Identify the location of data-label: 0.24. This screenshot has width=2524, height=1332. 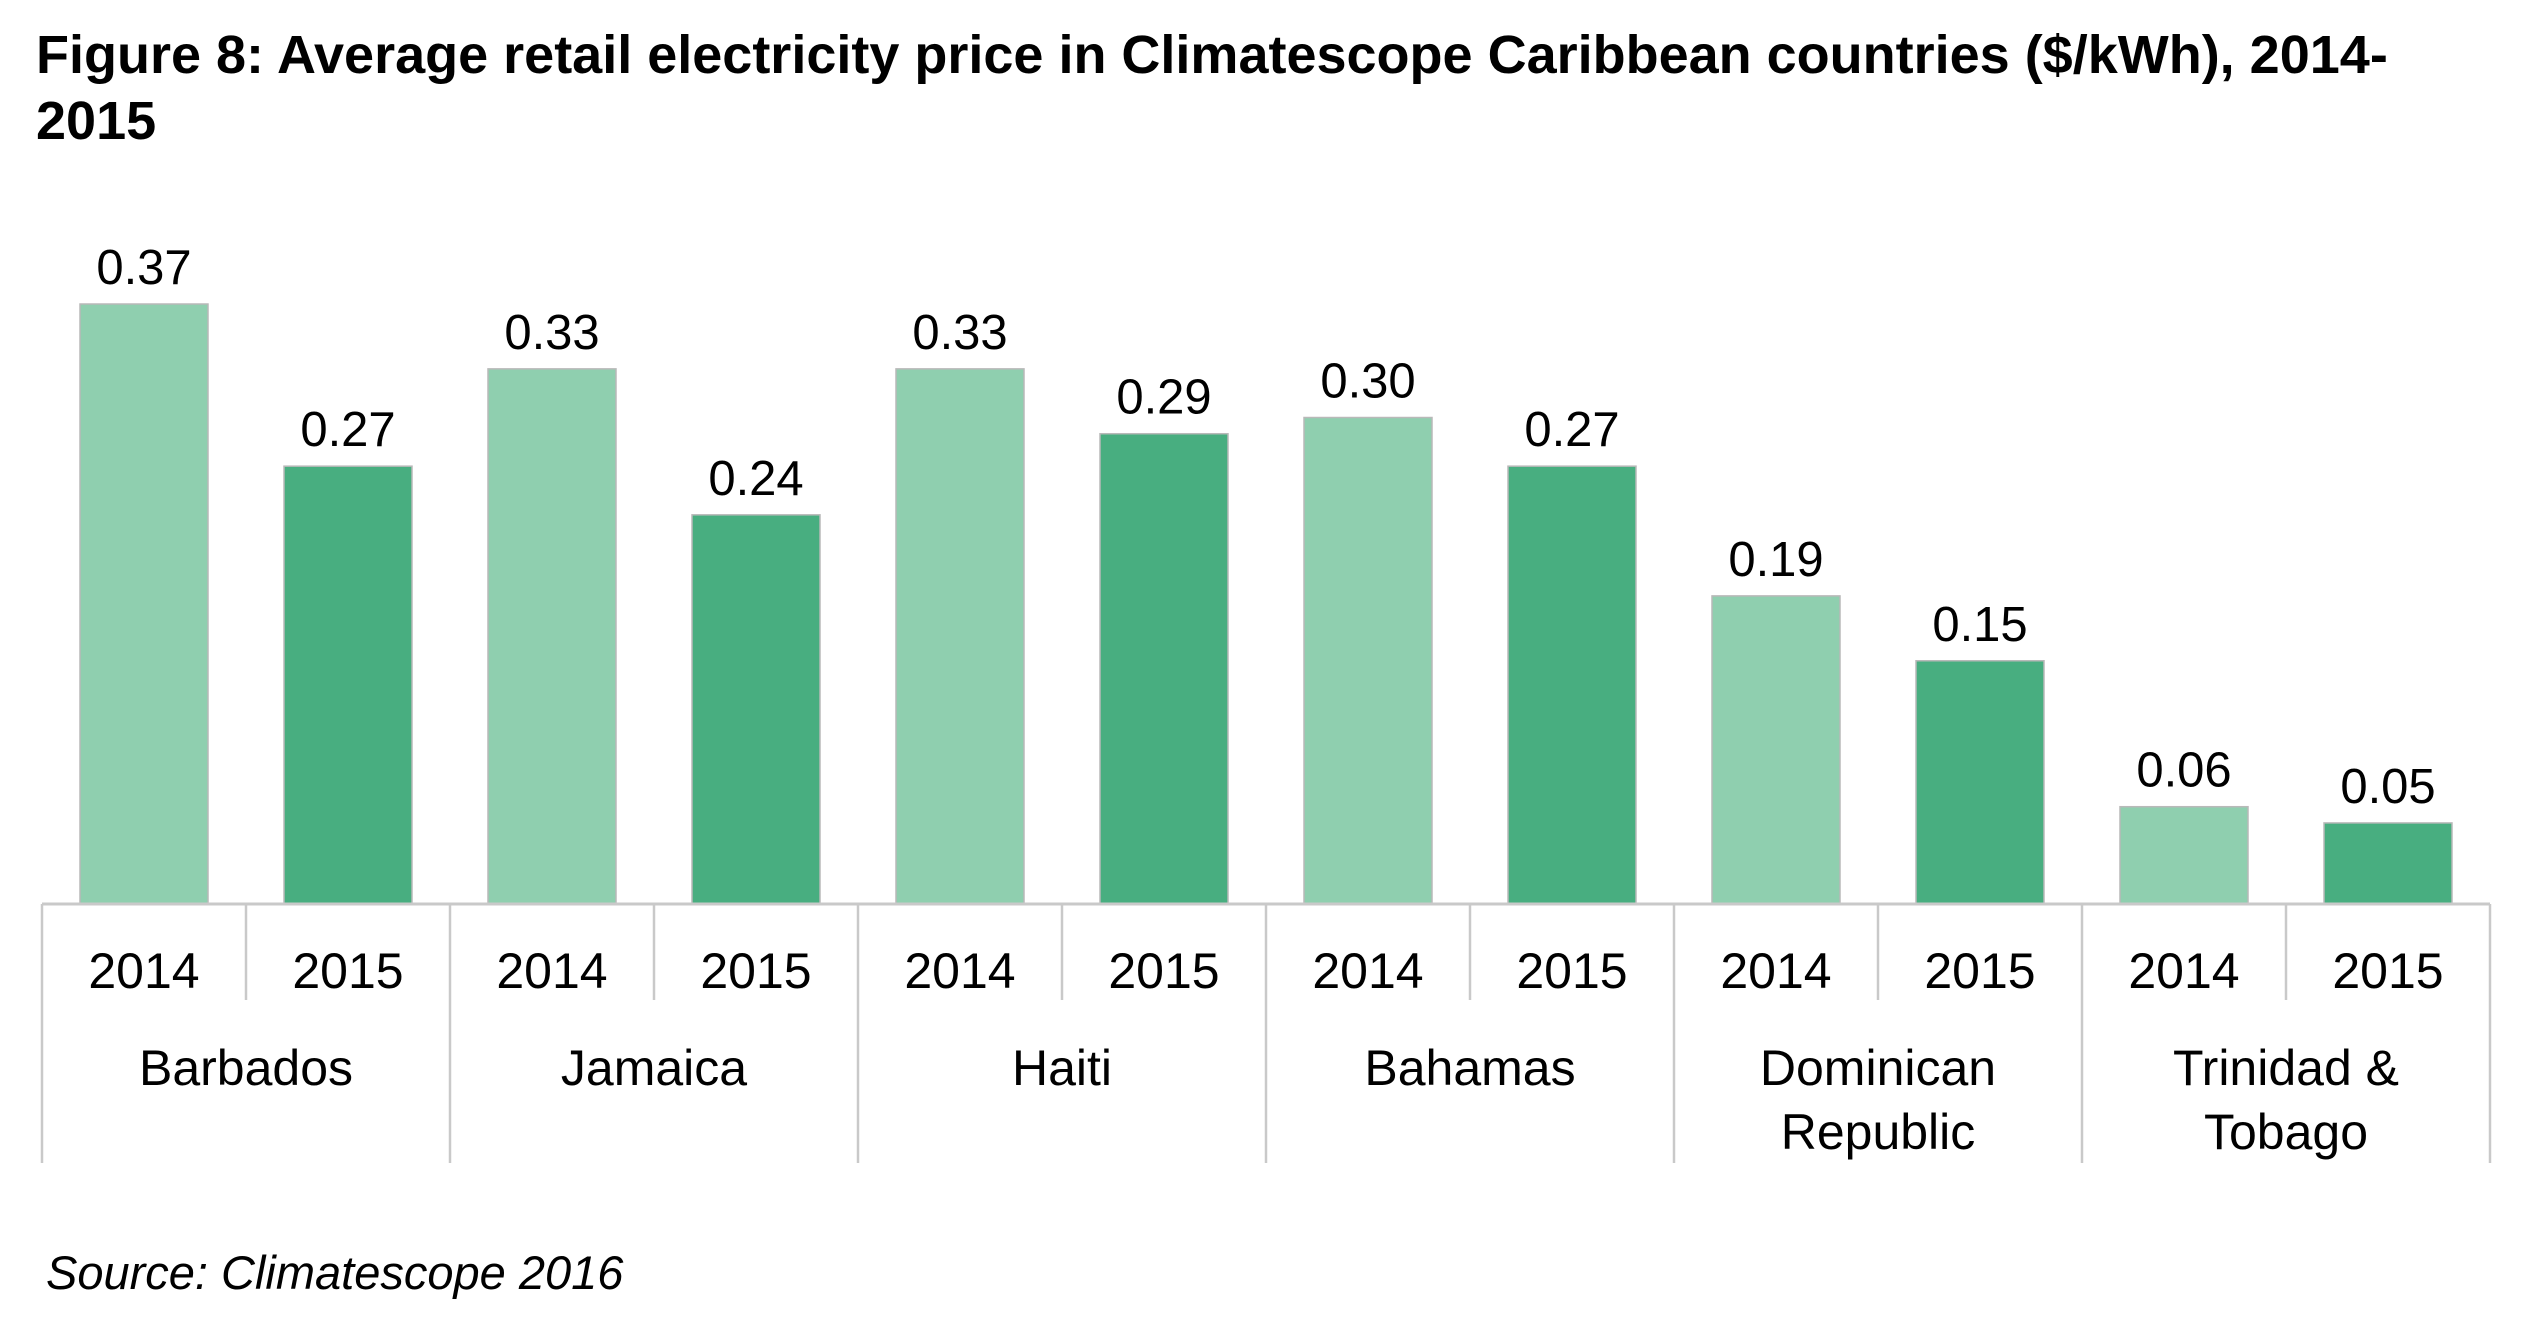
(755, 479).